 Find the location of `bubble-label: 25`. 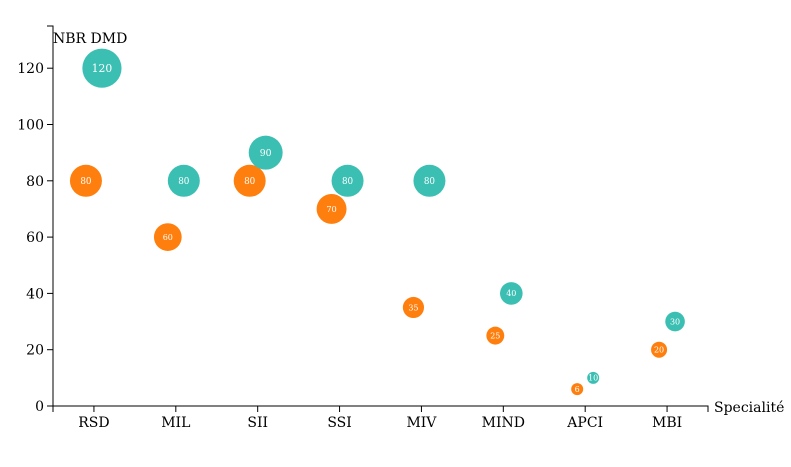

bubble-label: 25 is located at coordinates (495, 335).